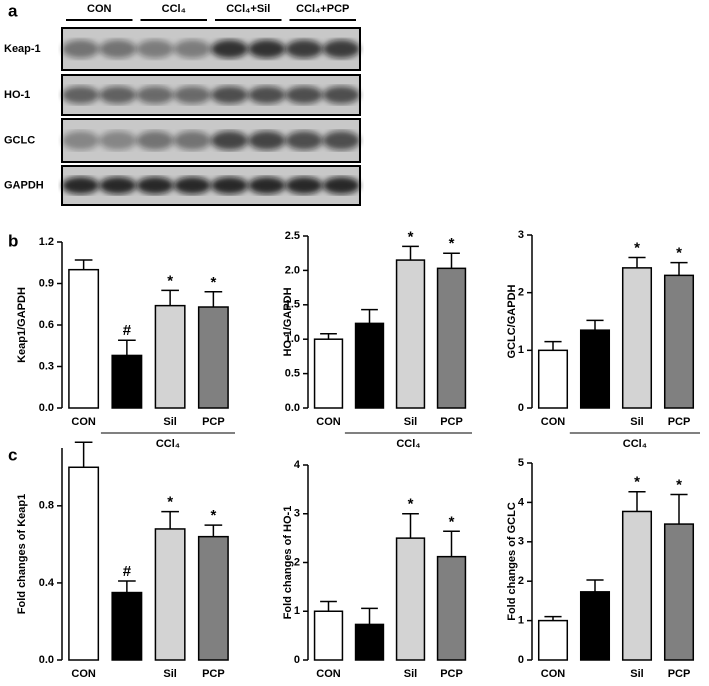 This screenshot has height=686, width=709. What do you see at coordinates (24, 185) in the screenshot?
I see `row-label: GAPDH` at bounding box center [24, 185].